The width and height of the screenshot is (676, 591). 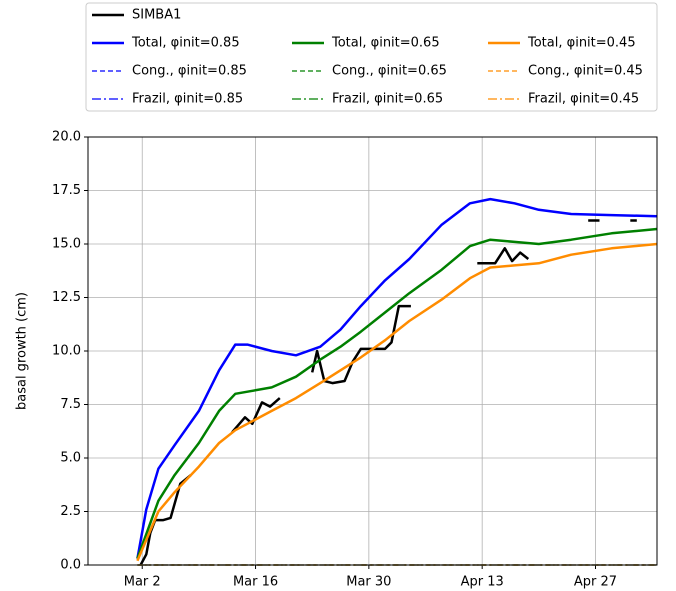 I want to click on legend-label: Total, φinit=0.65, so click(x=385, y=43).